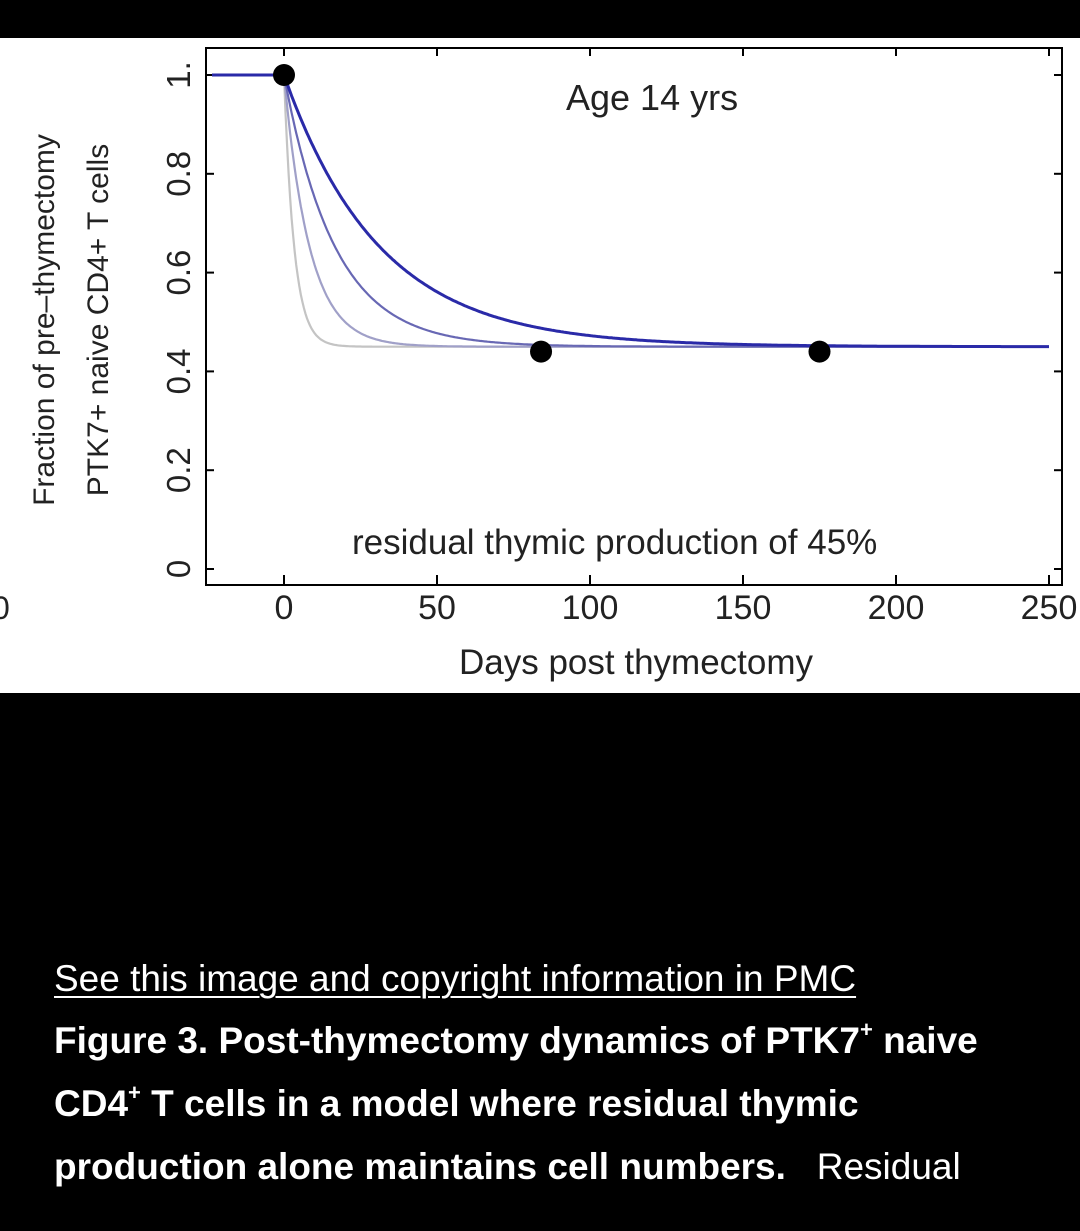 This screenshot has height=1231, width=1080. Describe the element at coordinates (636, 662) in the screenshot. I see `x-axis-label: Days post thymectomy` at that location.